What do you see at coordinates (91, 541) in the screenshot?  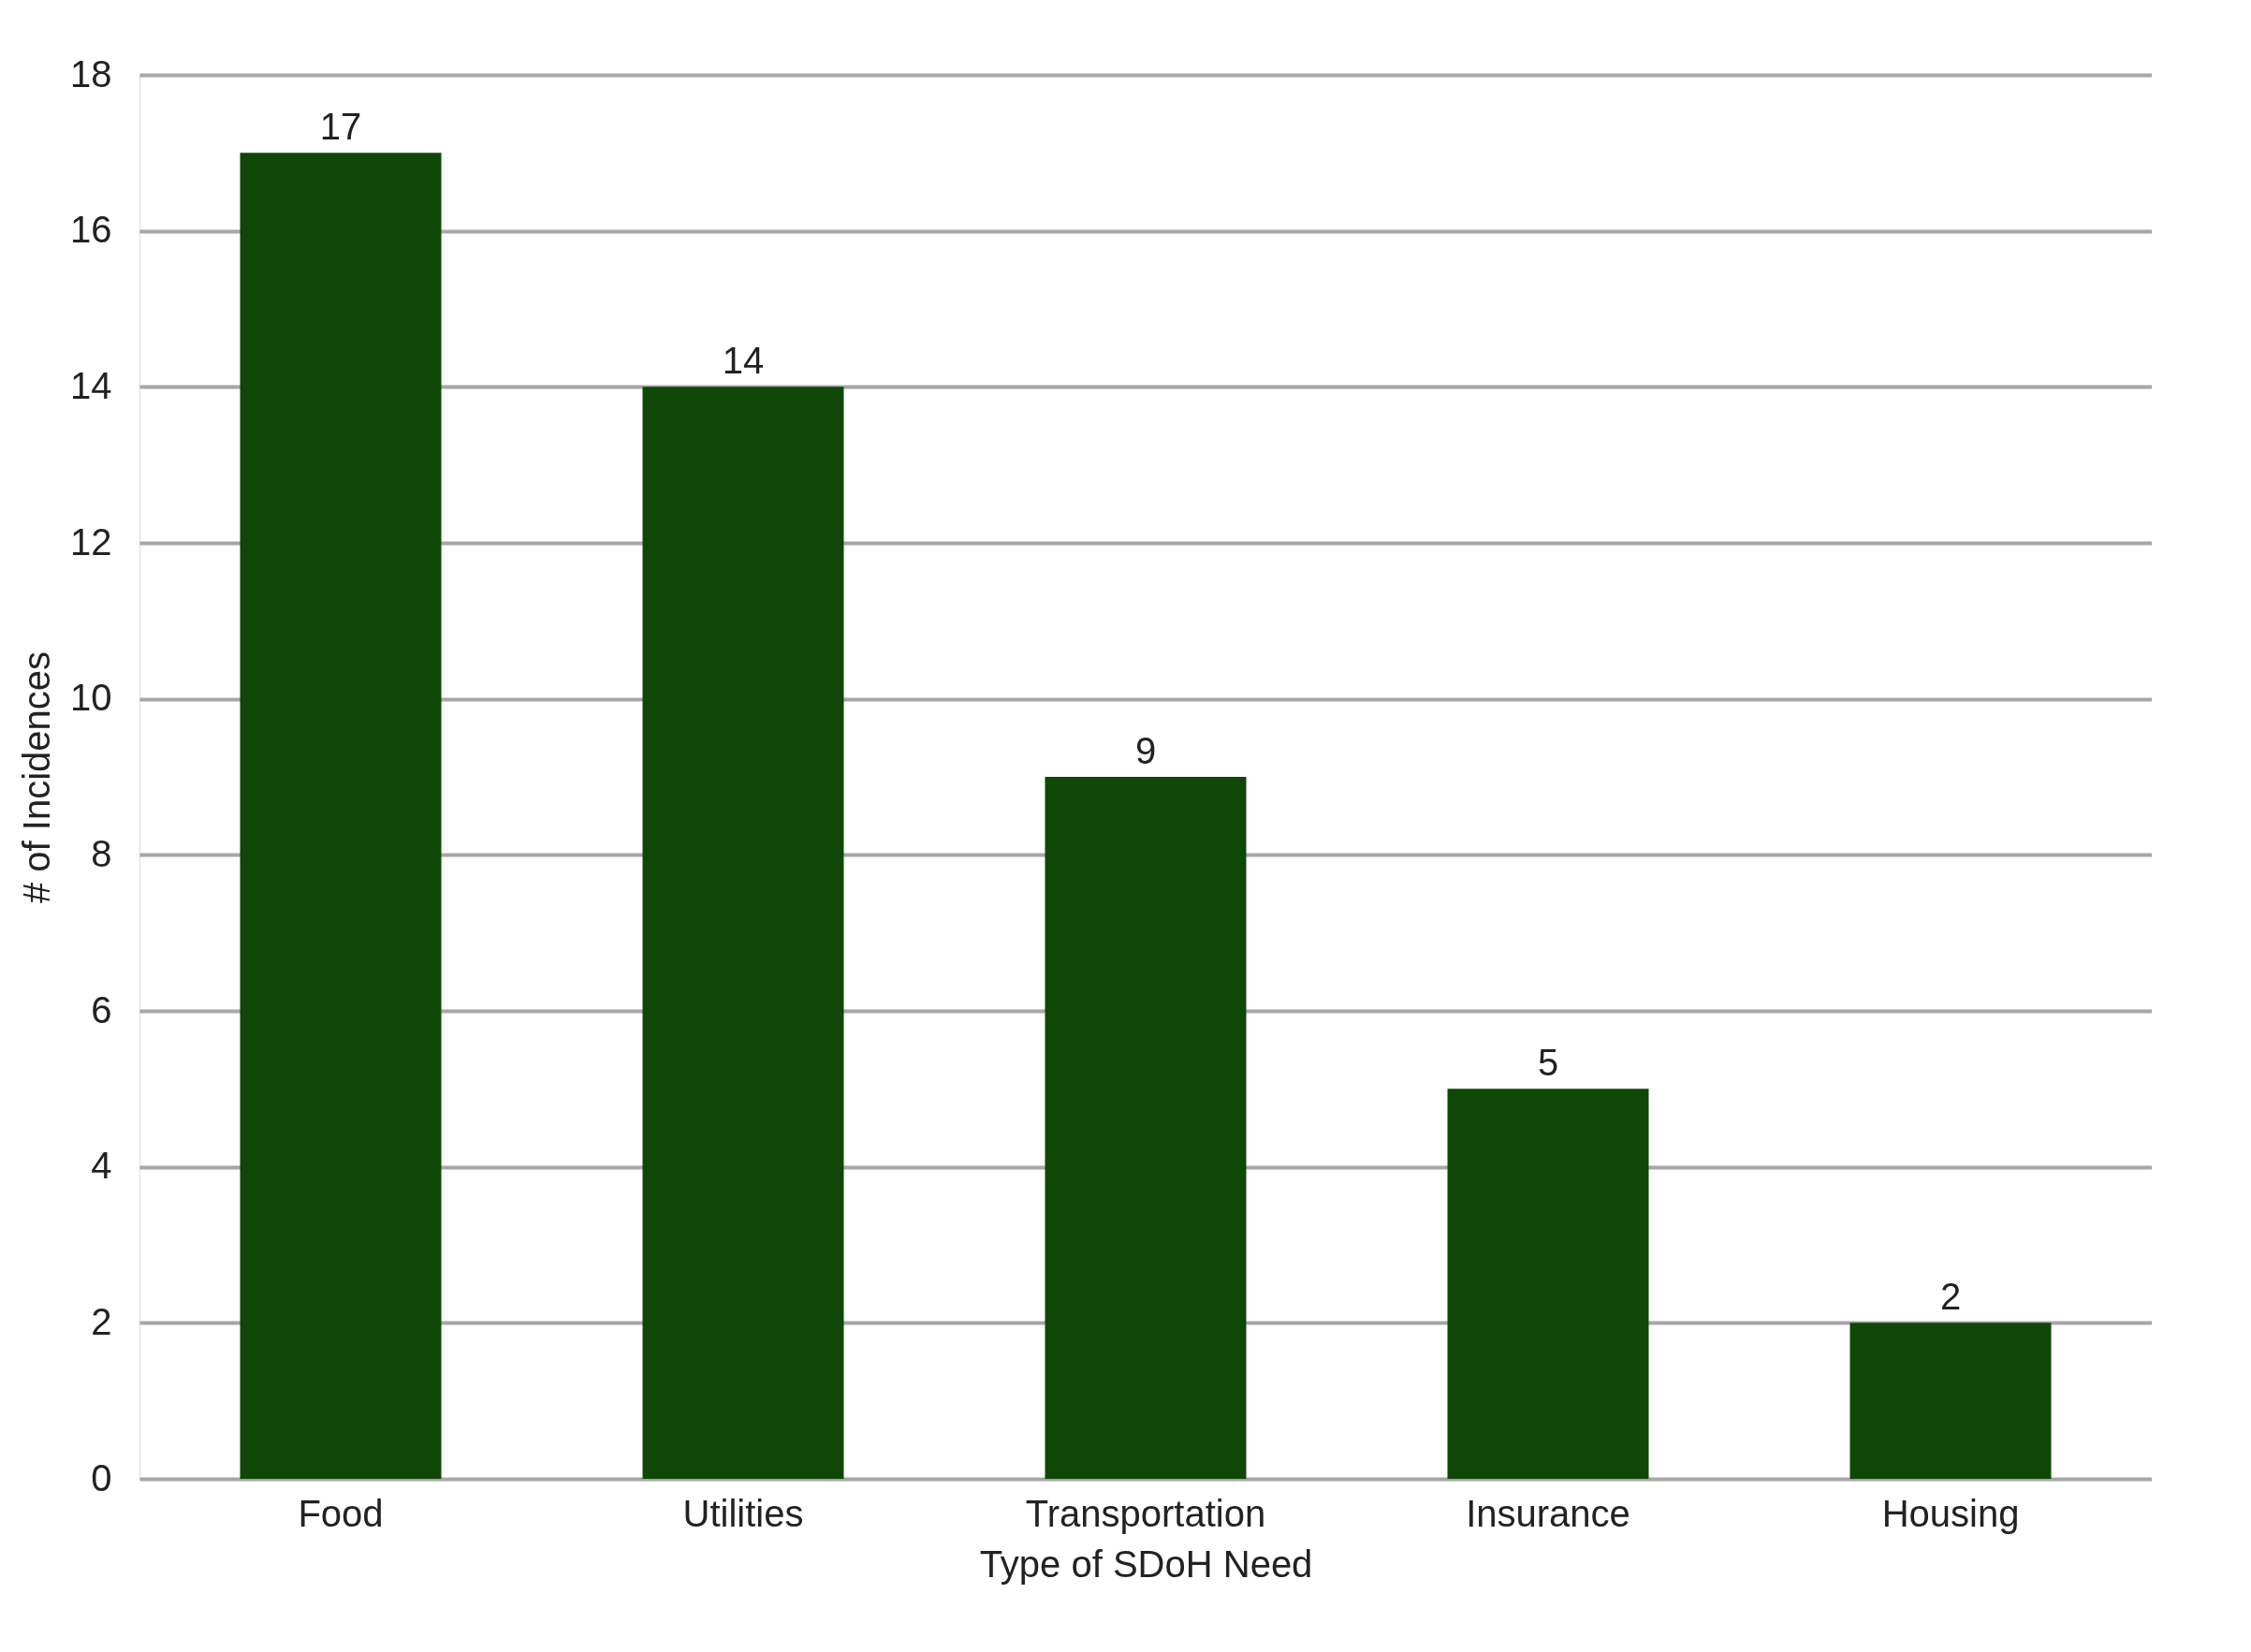 I see `y-tick-label: 12` at bounding box center [91, 541].